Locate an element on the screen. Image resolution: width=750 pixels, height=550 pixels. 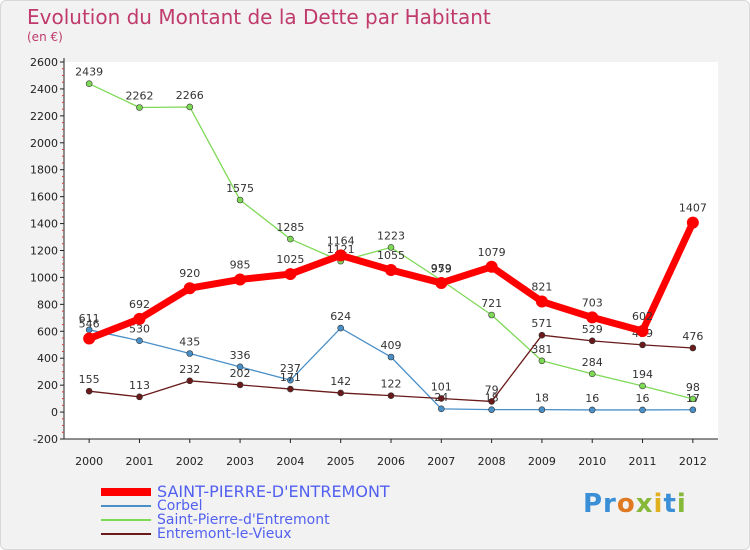
data-label: 155 is located at coordinates (89, 379).